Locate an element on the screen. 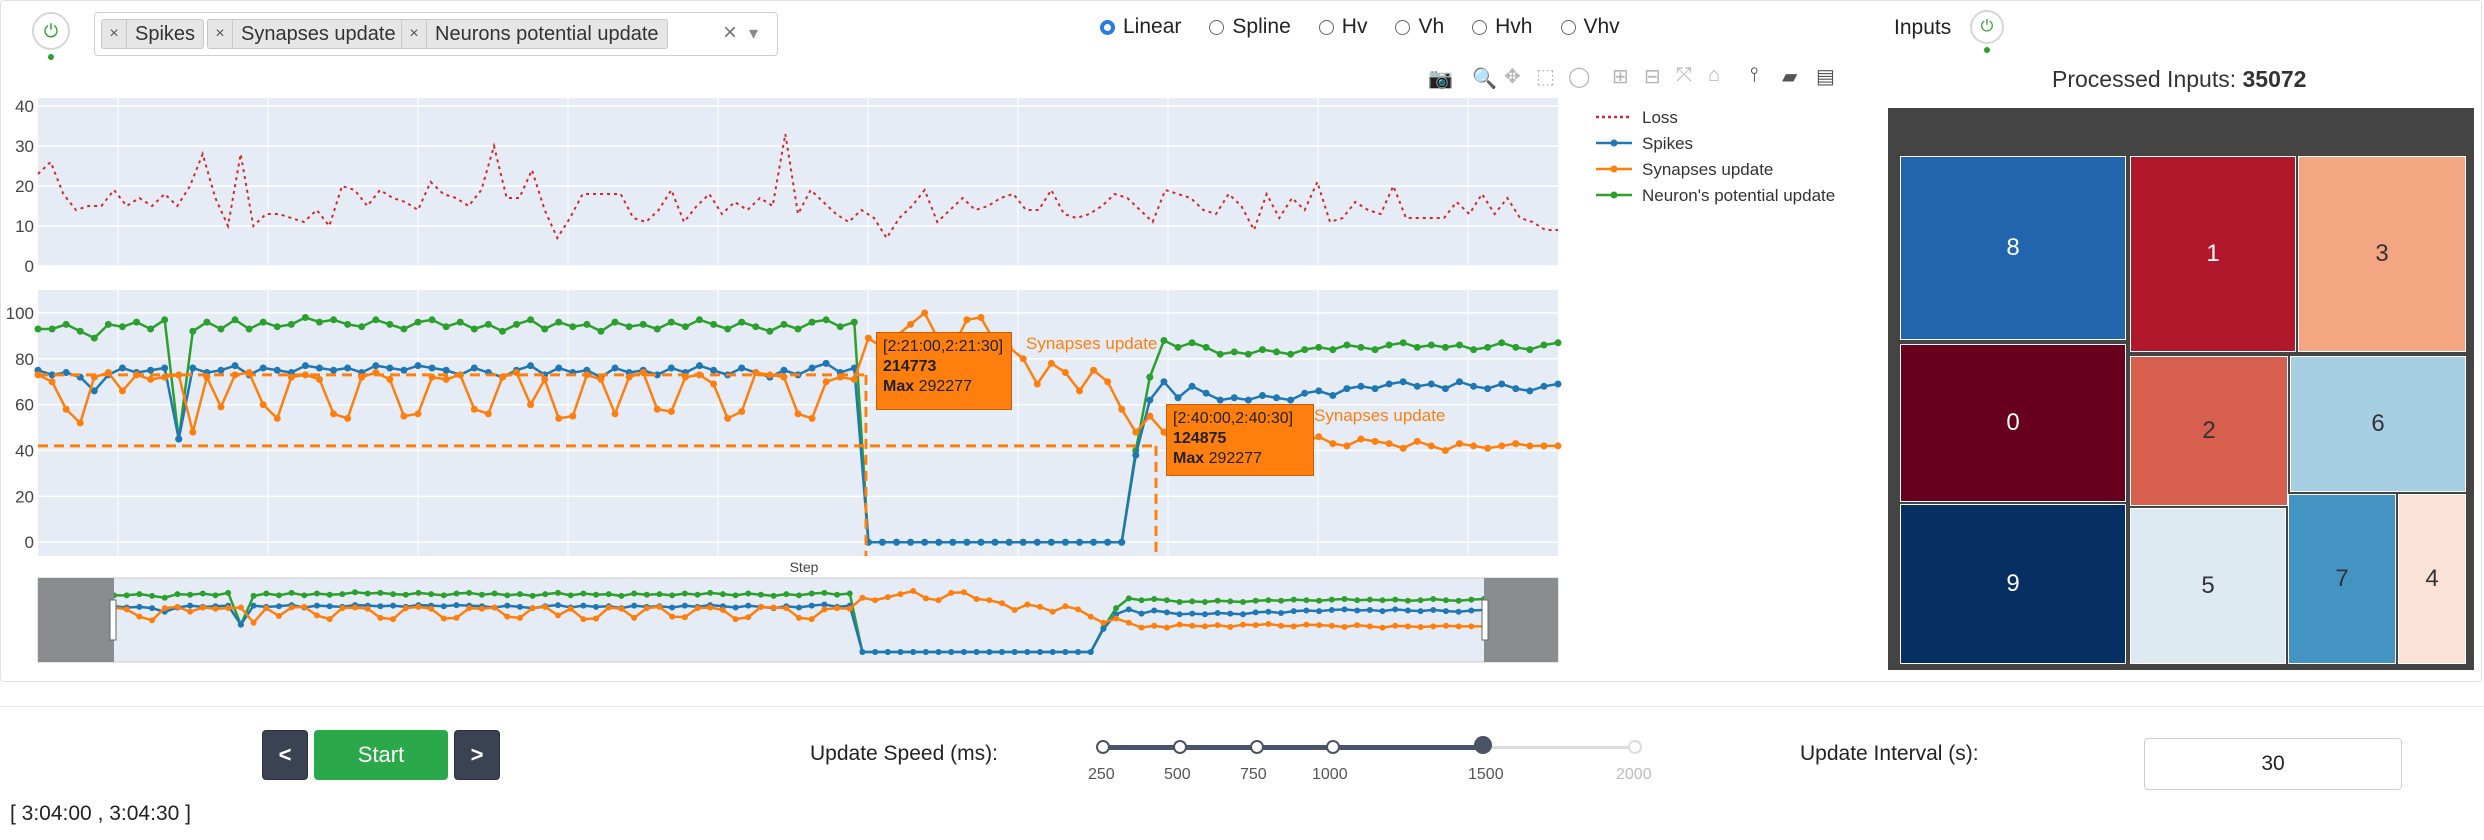  chip-synapses-update: × Synapses update is located at coordinates (306, 34).